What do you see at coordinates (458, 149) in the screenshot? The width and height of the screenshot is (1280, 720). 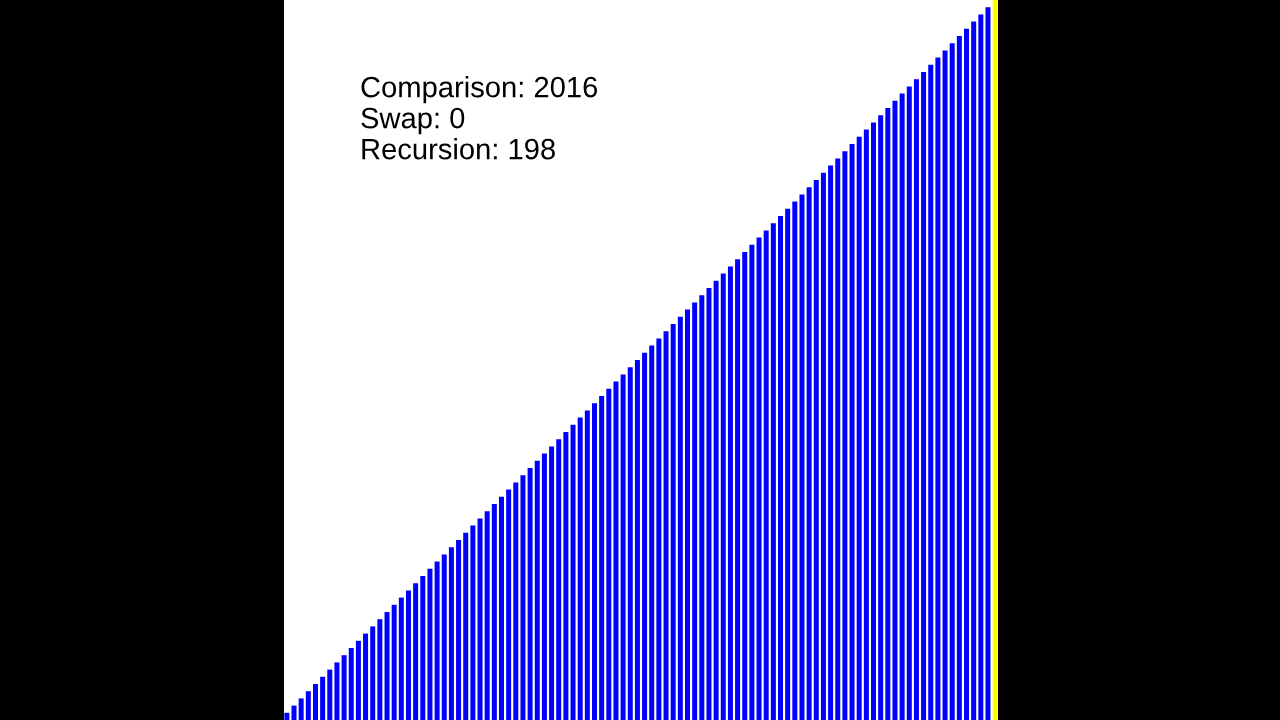 I see `annotation: Recursion: 198` at bounding box center [458, 149].